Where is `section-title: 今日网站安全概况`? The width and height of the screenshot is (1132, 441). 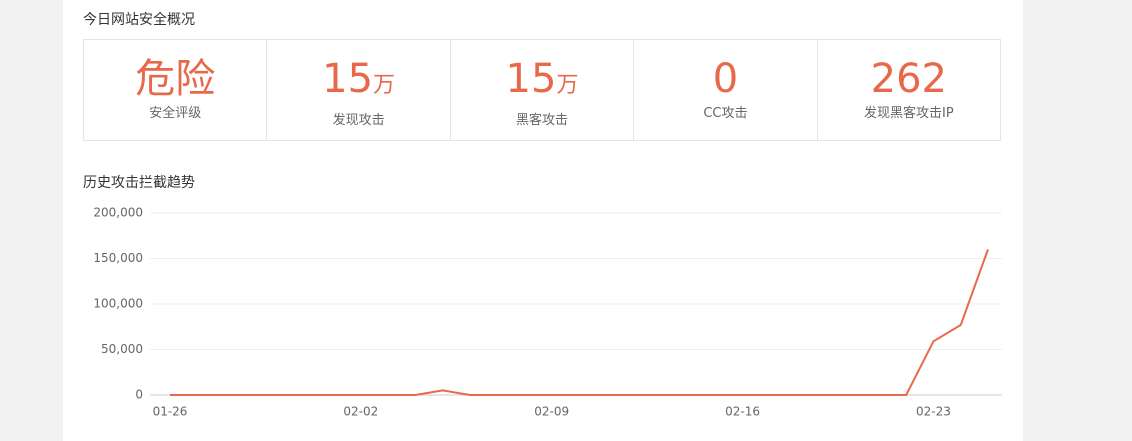 section-title: 今日网站安全概况 is located at coordinates (139, 20).